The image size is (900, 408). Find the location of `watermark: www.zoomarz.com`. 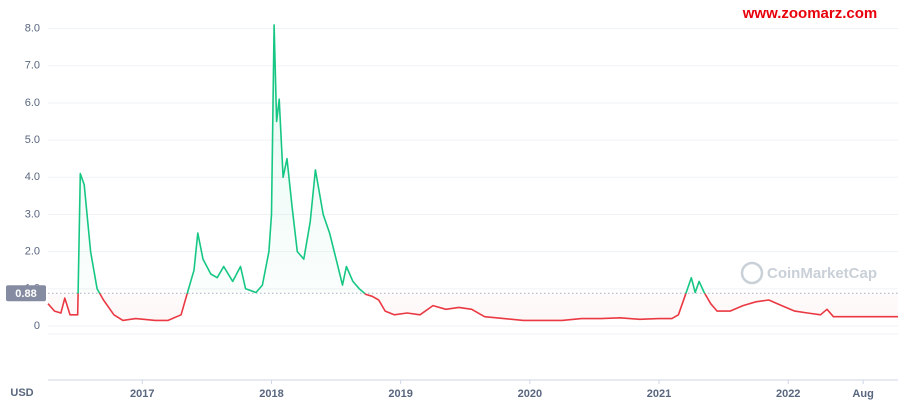

watermark: www.zoomarz.com is located at coordinates (809, 13).